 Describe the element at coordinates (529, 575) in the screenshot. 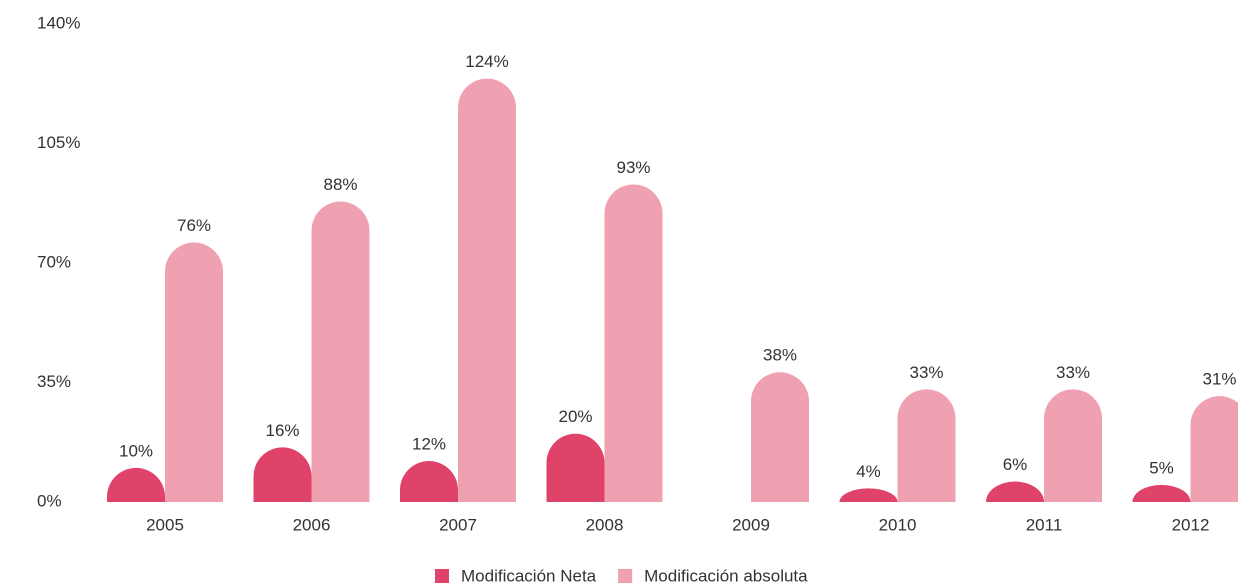

I see `legend-label: Modificación Neta` at that location.